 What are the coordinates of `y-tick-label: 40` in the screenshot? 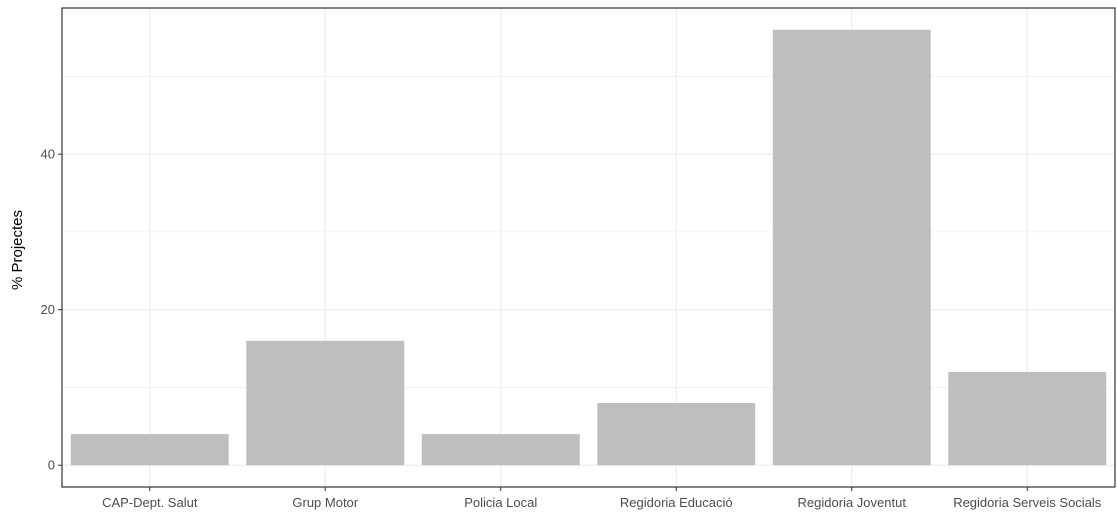 It's located at (48, 154).